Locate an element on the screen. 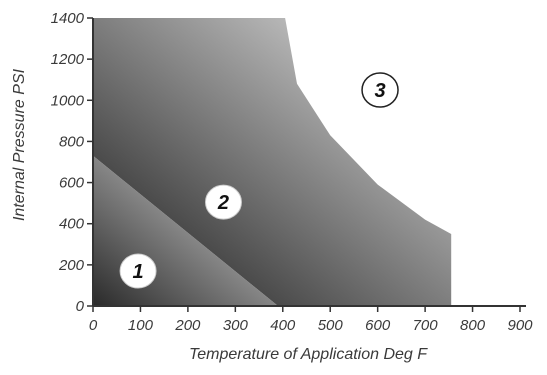 This screenshot has height=375, width=547. y-tick-label: 1400 is located at coordinates (68, 18).